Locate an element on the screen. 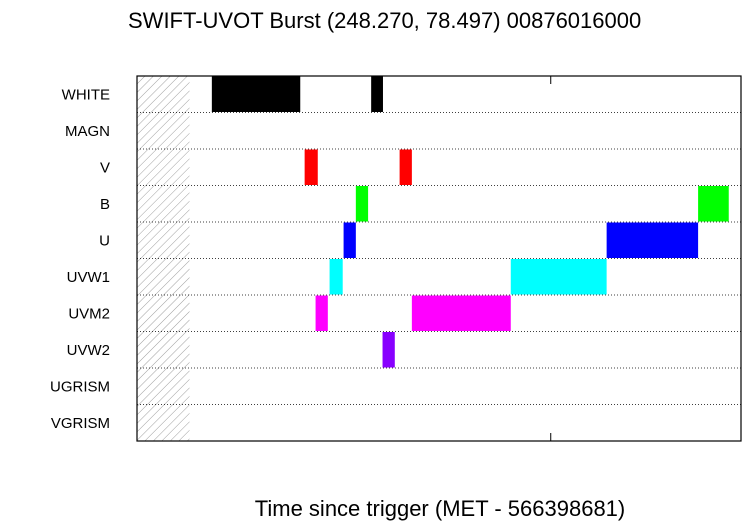 The image size is (752, 525). y-label-uvw2: UVW2 is located at coordinates (88, 350).